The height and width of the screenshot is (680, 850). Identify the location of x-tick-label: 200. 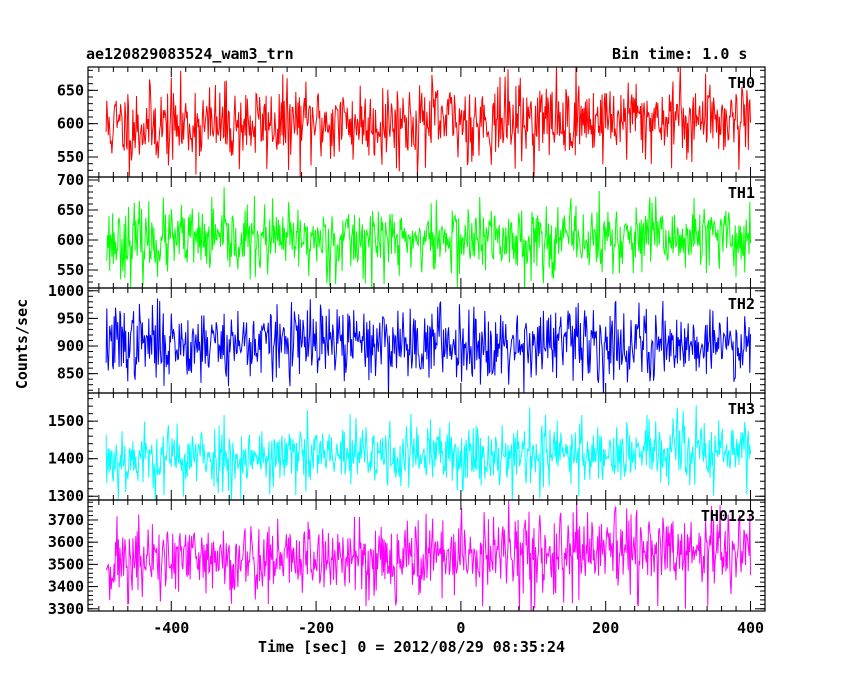
(605, 628).